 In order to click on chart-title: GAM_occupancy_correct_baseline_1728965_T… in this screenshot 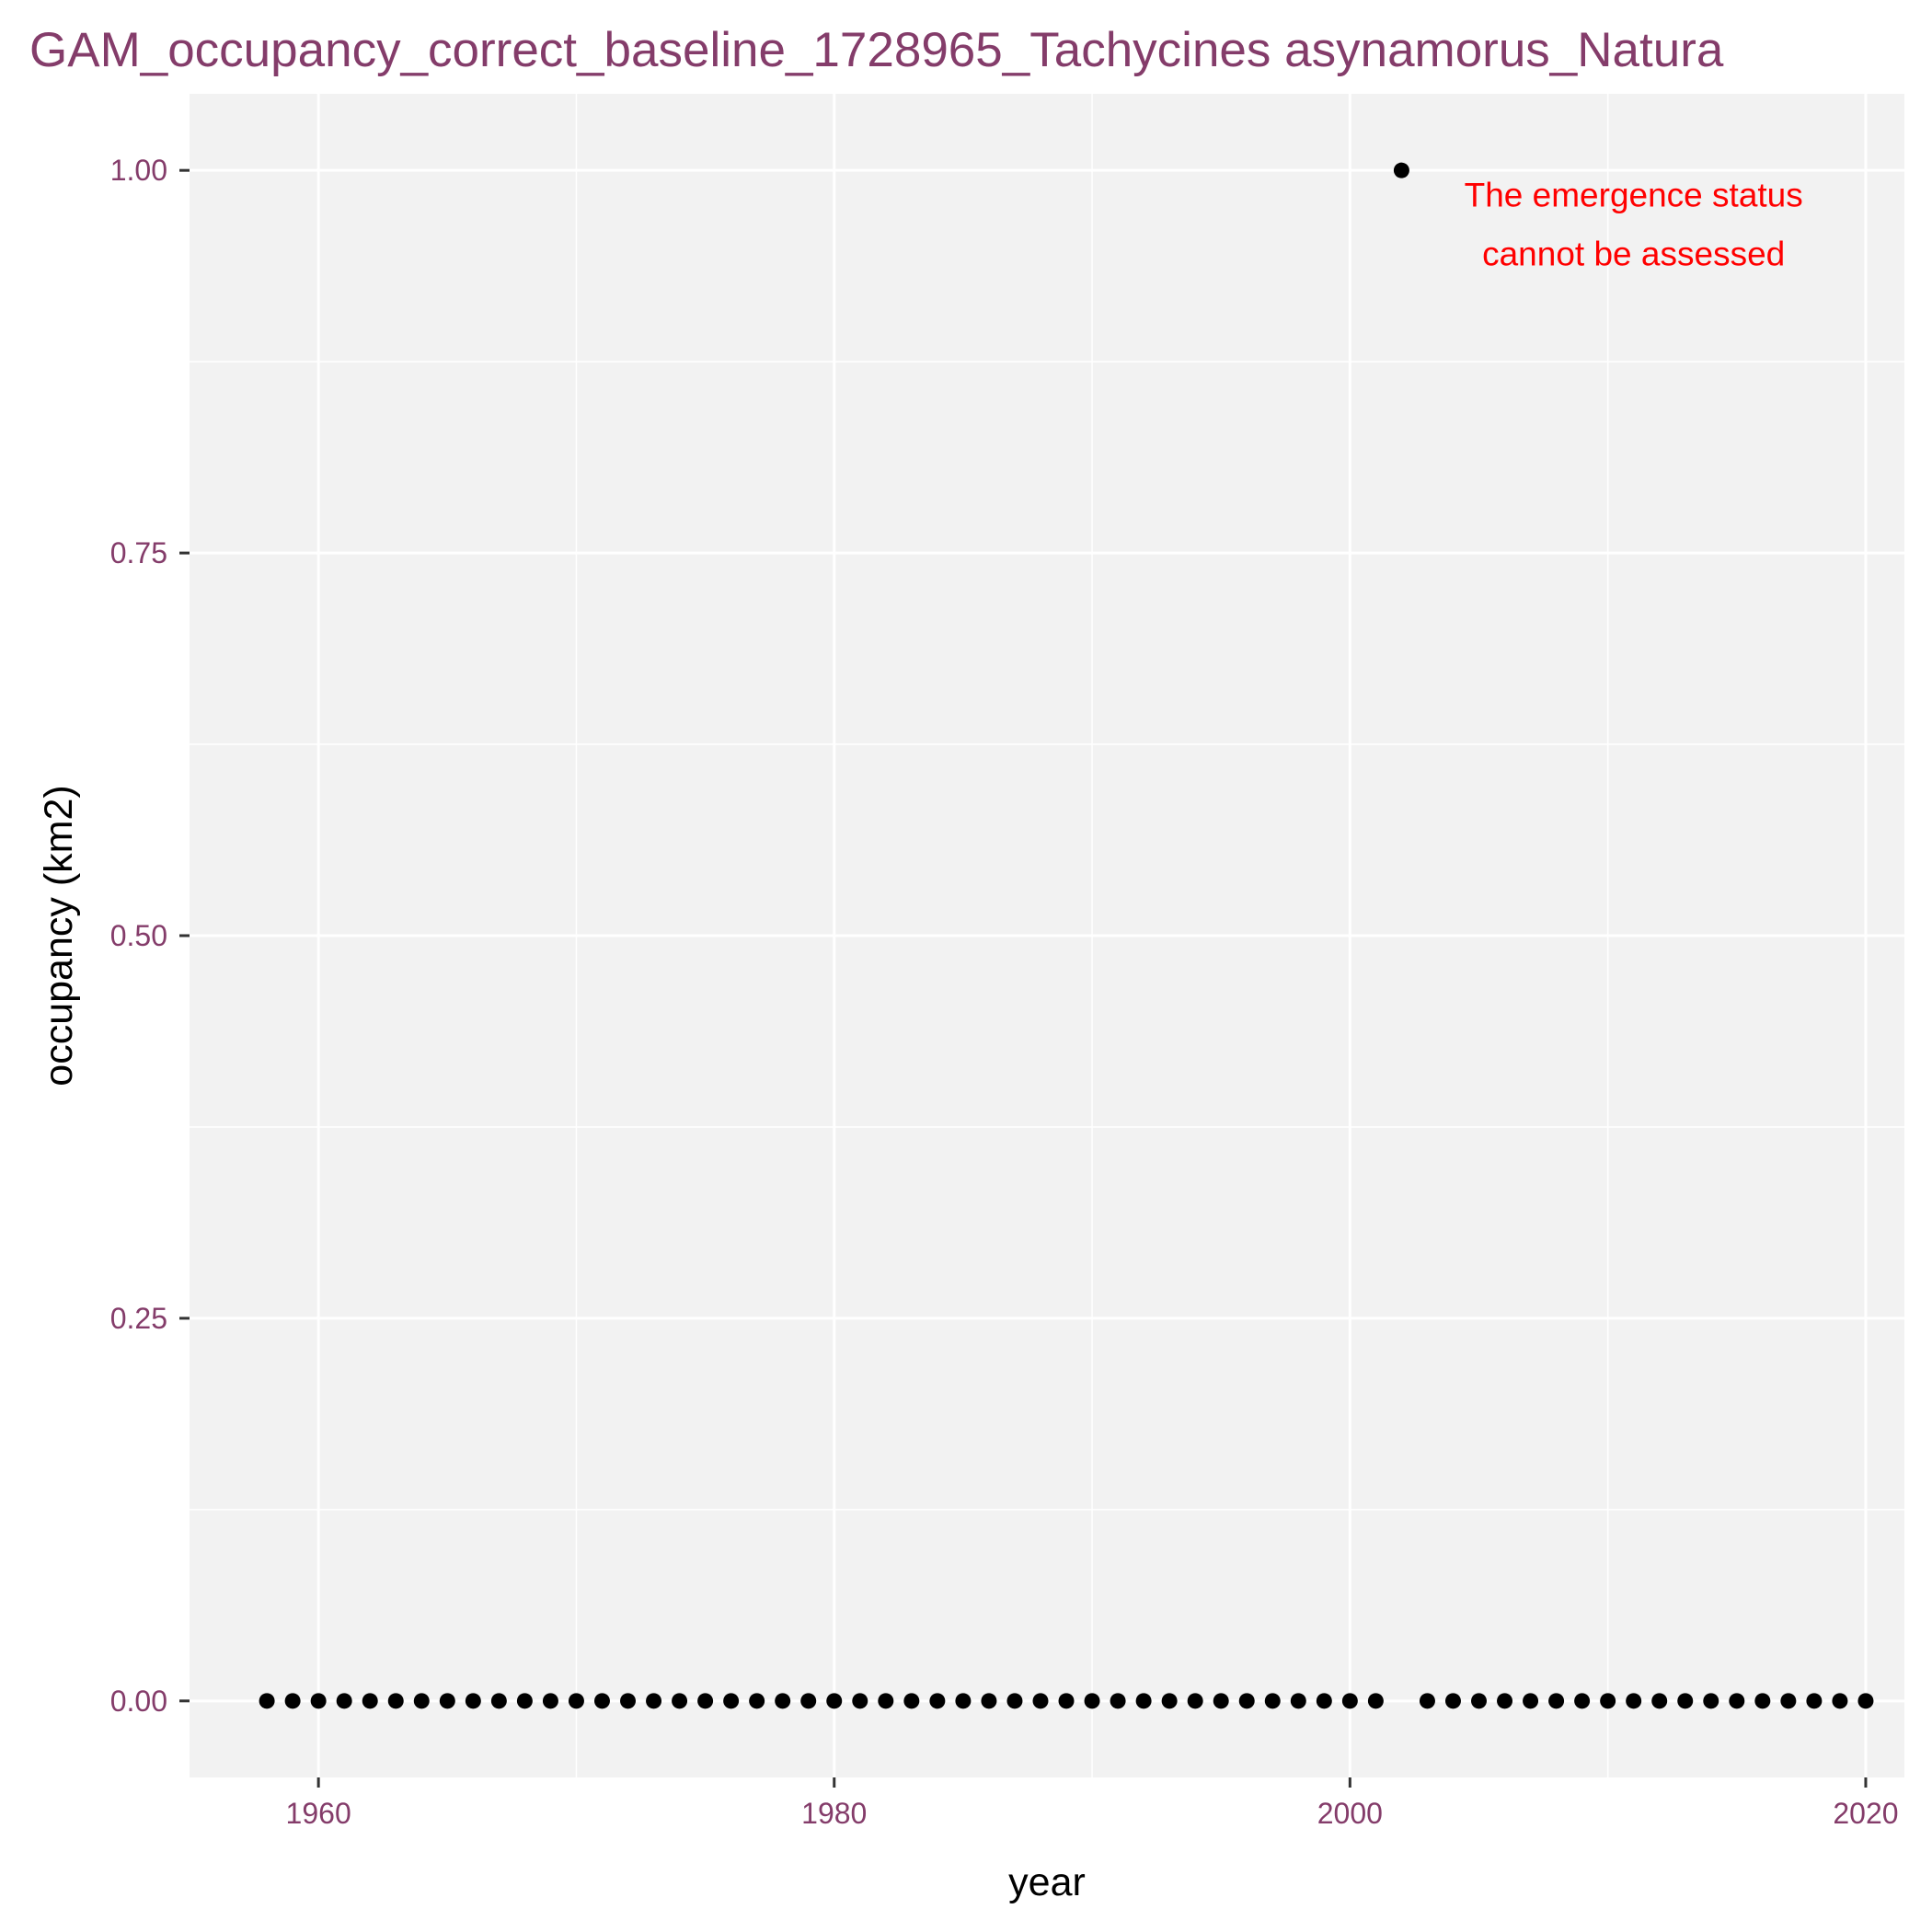, I will do `click(876, 50)`.